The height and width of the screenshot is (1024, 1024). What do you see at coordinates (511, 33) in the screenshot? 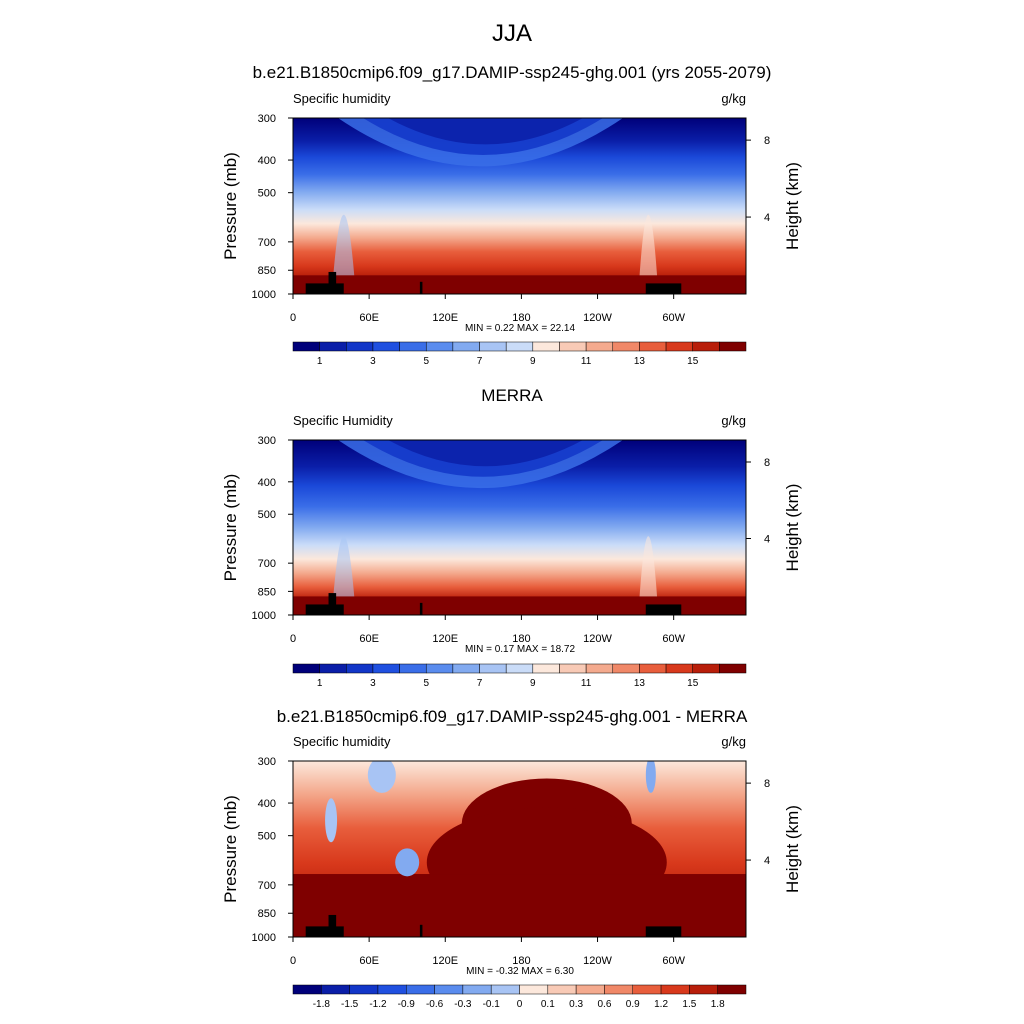
I see `figure-title: JJA` at bounding box center [511, 33].